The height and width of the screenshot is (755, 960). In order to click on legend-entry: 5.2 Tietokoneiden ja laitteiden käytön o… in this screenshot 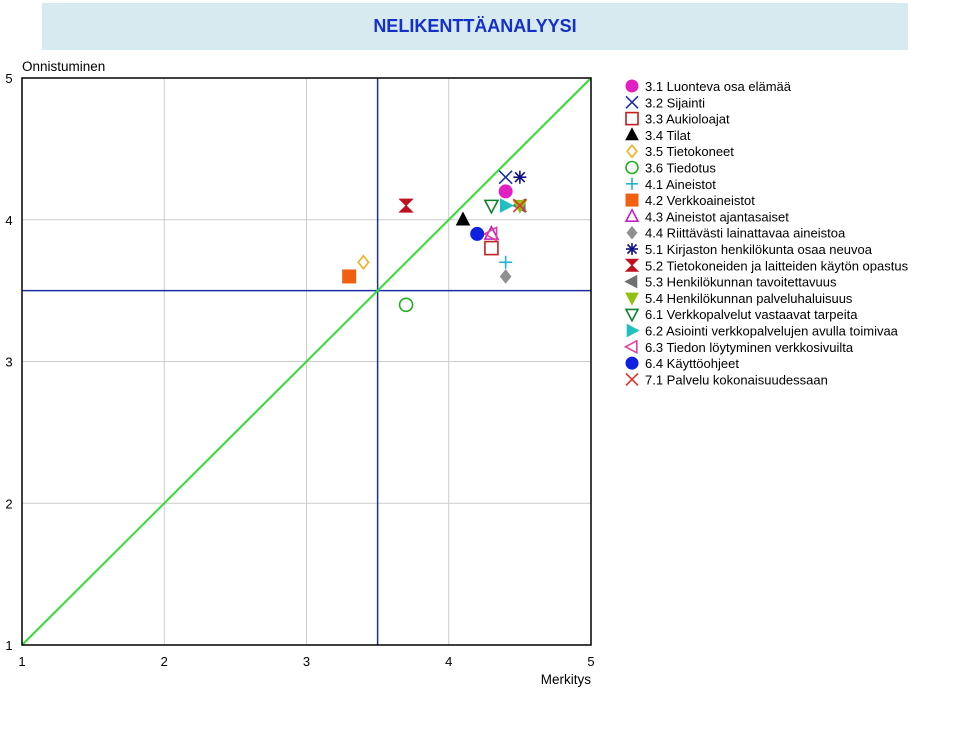, I will do `click(777, 265)`.